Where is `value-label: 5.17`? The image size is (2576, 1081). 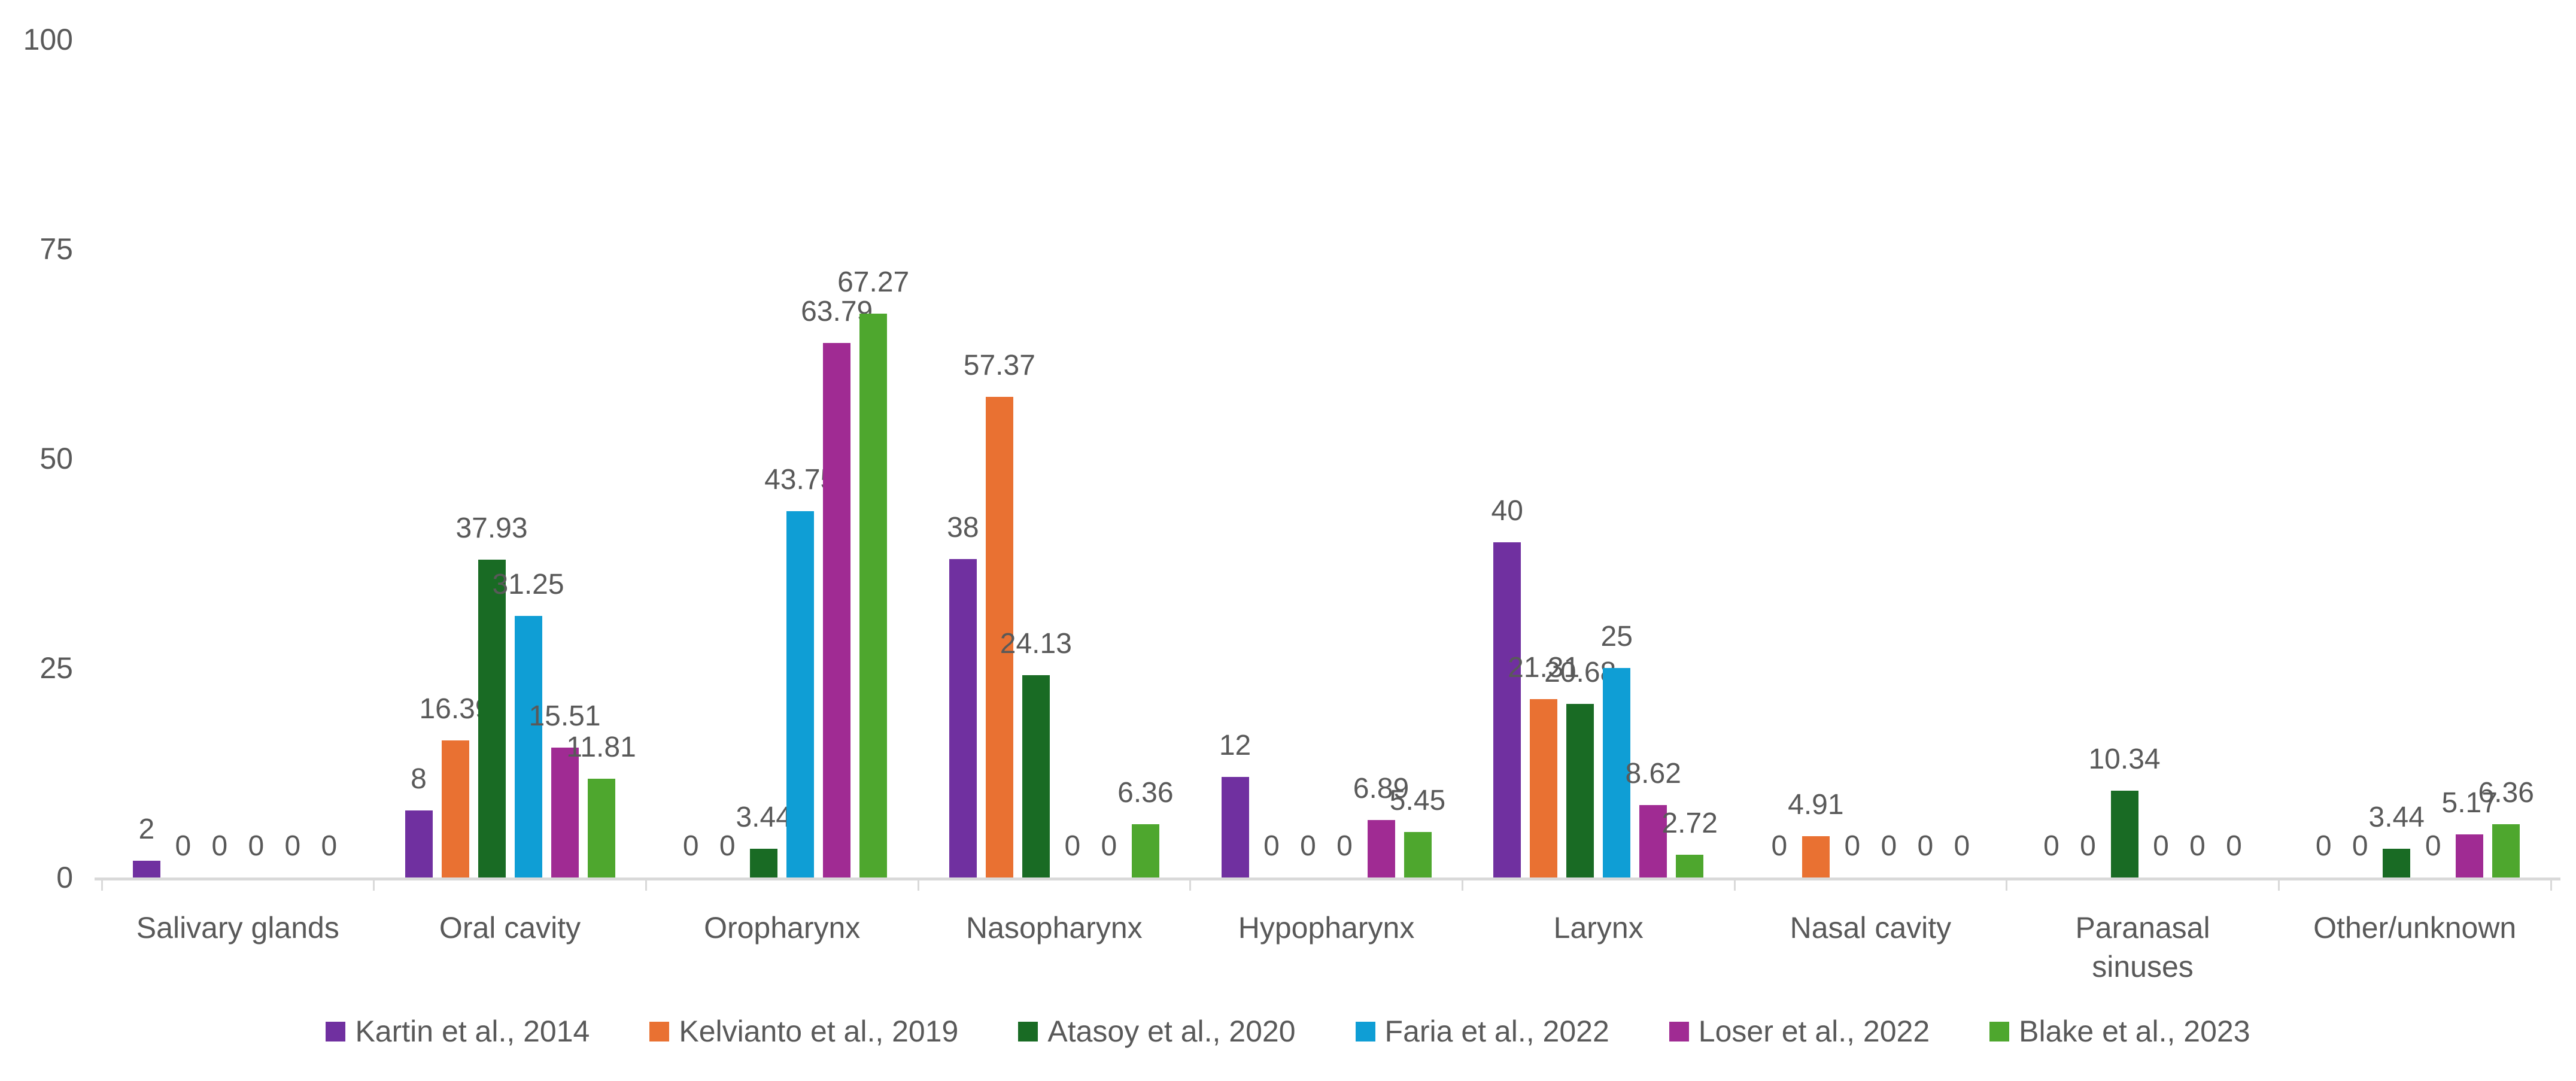 value-label: 5.17 is located at coordinates (2469, 803).